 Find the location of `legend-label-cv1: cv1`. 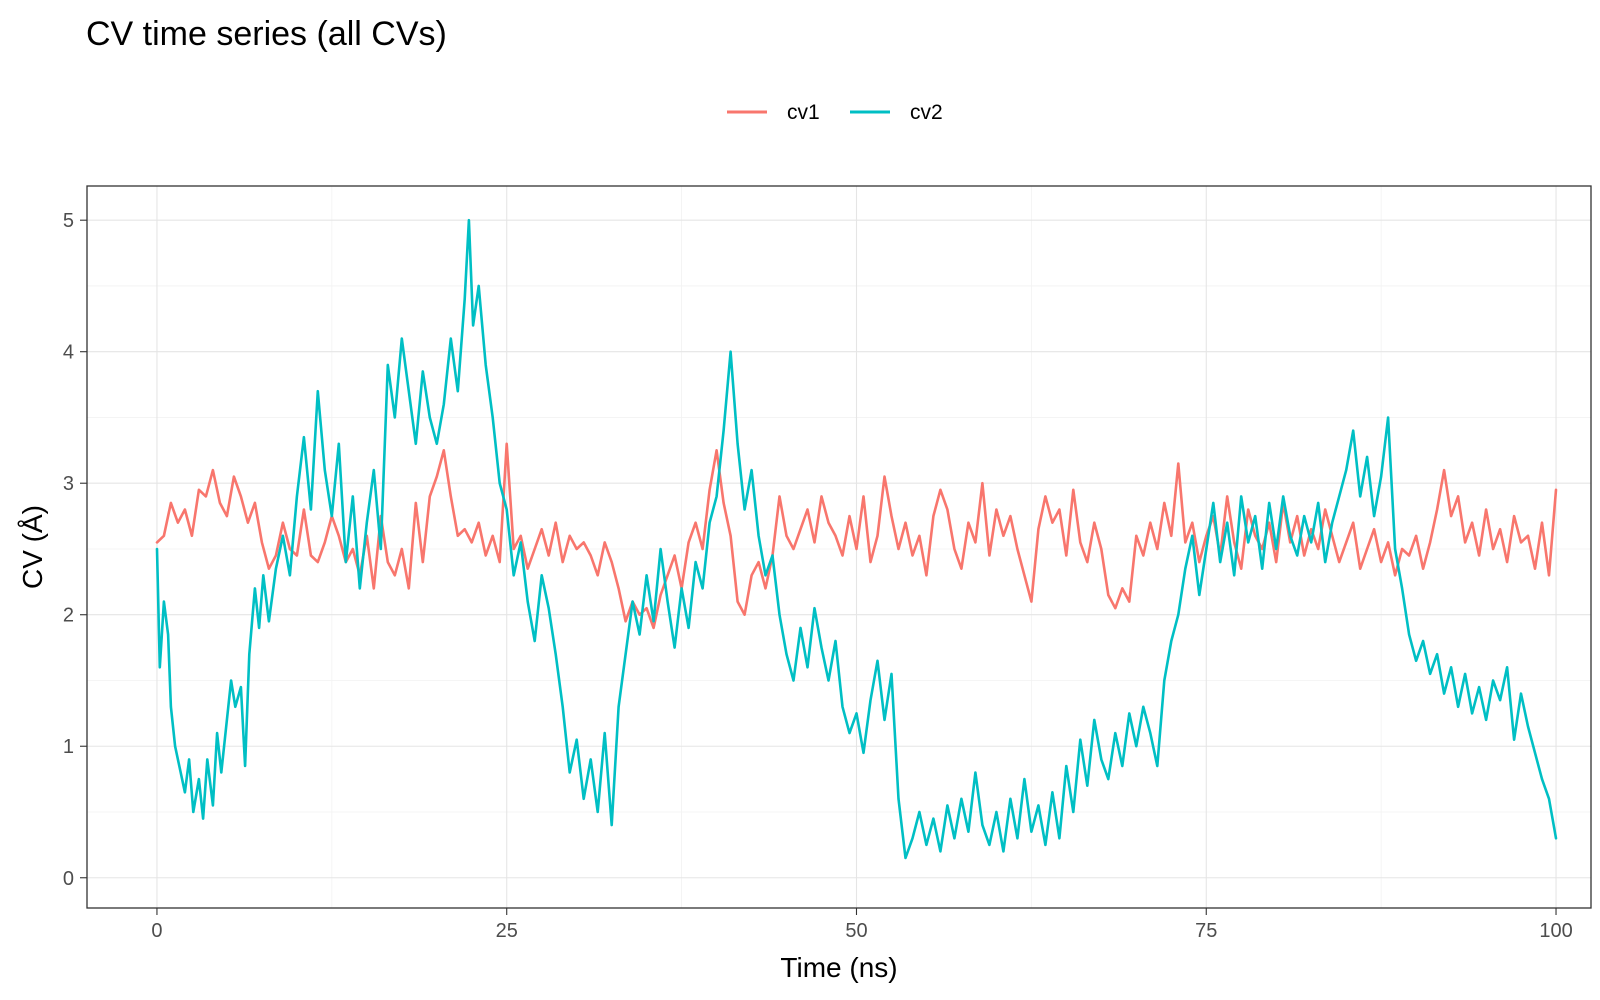

legend-label-cv1: cv1 is located at coordinates (803, 112).